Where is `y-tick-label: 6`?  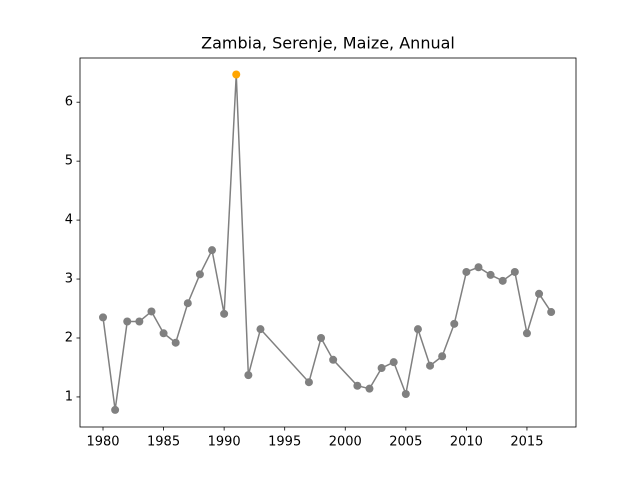
y-tick-label: 6 is located at coordinates (69, 102).